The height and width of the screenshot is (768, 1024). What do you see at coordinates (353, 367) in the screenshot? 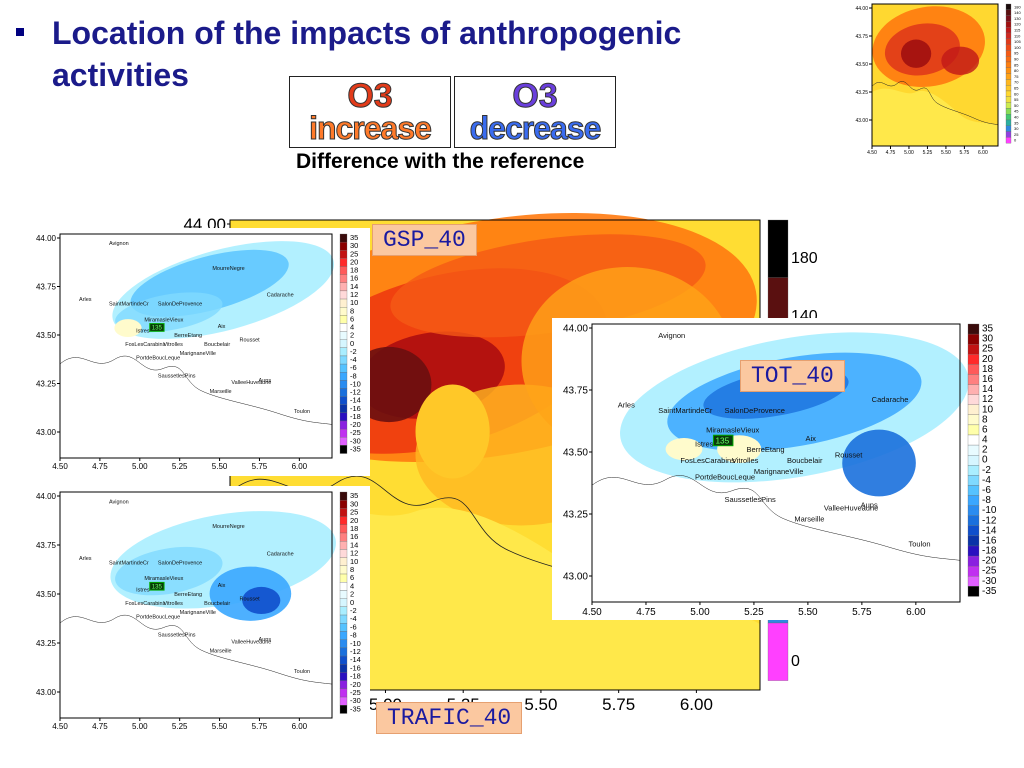
I see `colorbar-label: -6` at bounding box center [353, 367].